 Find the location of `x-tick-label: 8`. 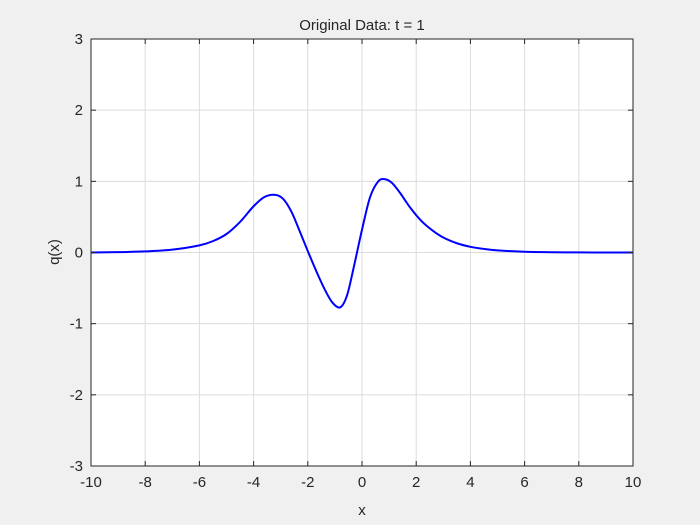

x-tick-label: 8 is located at coordinates (579, 482).